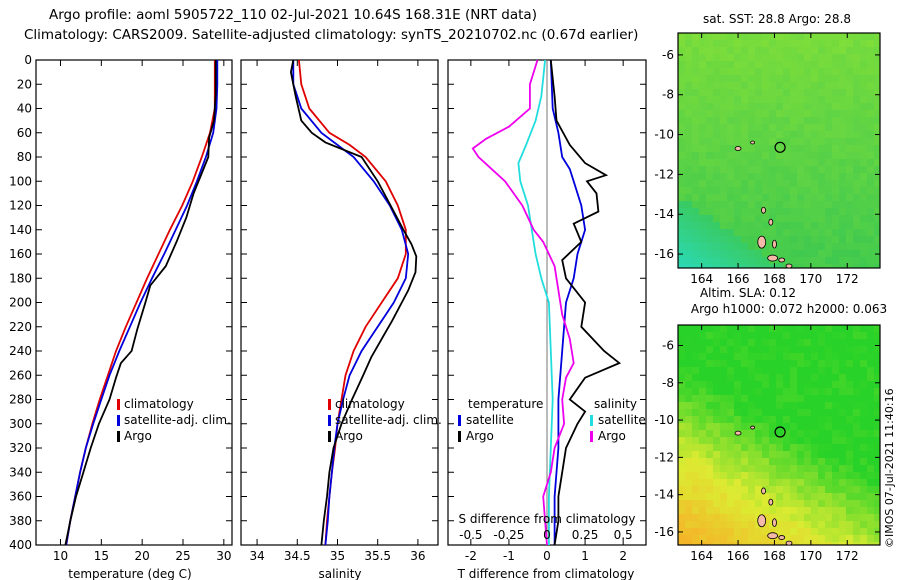 This screenshot has height=580, width=900. Describe the element at coordinates (351, 303) in the screenshot. I see `series-satellite-adj-clim-` at that location.